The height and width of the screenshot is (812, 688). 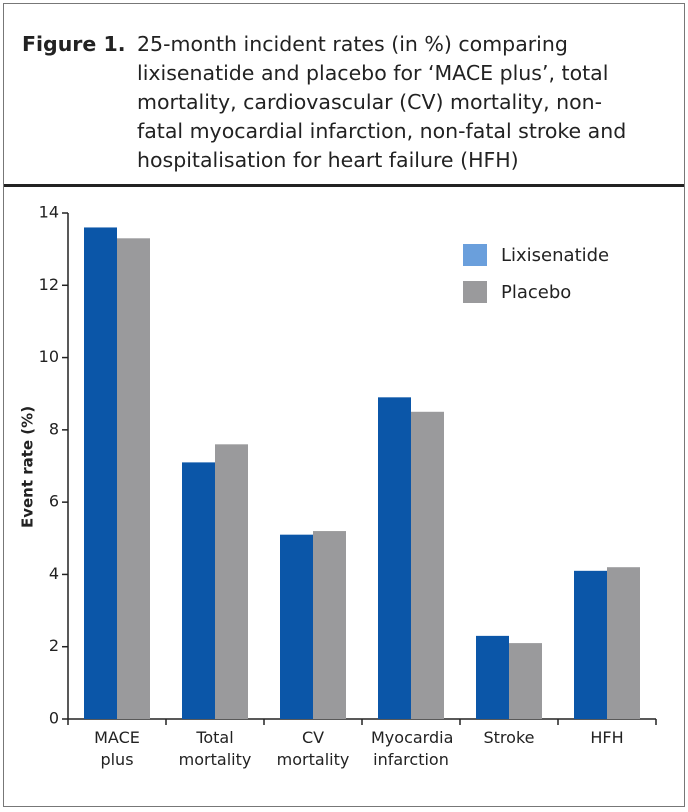 I want to click on x-tick-label: Total mortality, so click(x=215, y=748).